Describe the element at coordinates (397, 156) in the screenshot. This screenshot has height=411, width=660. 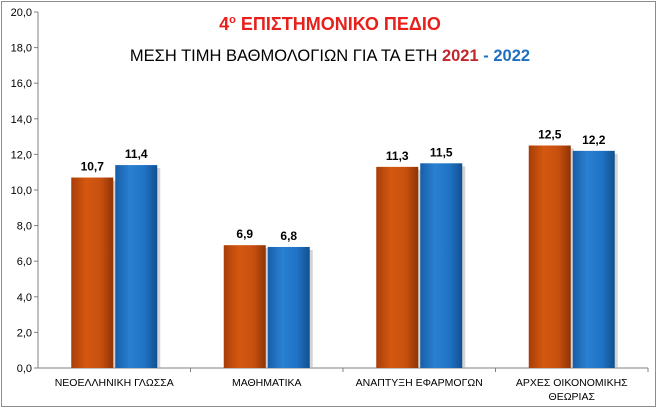
I see `data-label-2021: 11,3` at that location.